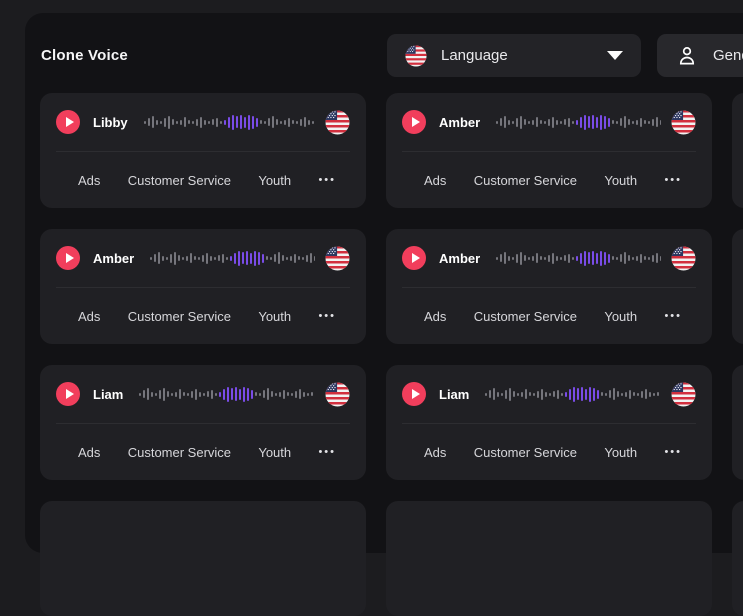  Describe the element at coordinates (700, 55) in the screenshot. I see `gender-filter-dropdown: Gender` at that location.